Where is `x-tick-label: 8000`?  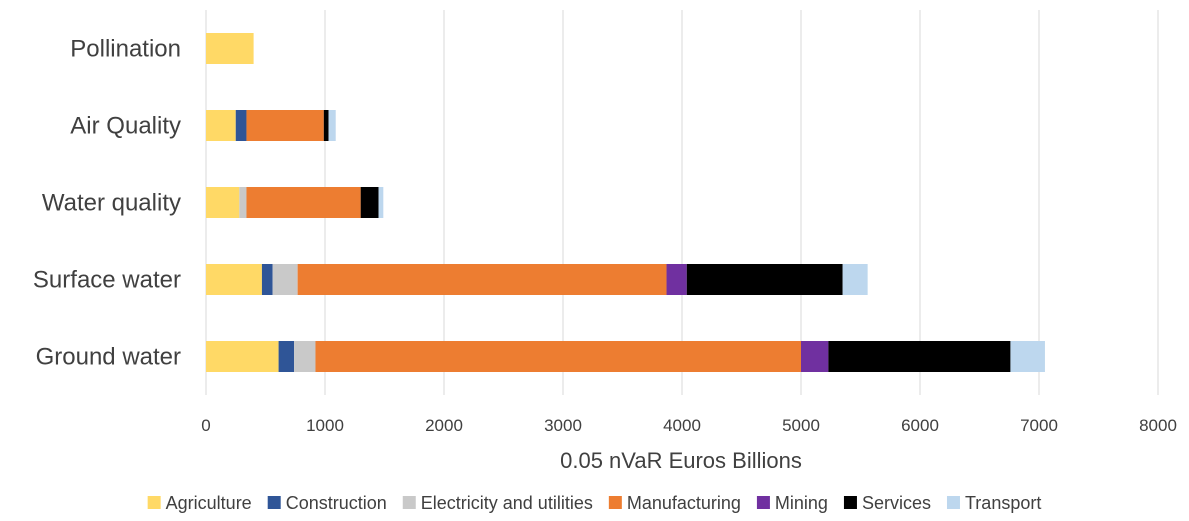
x-tick-label: 8000 is located at coordinates (1158, 425).